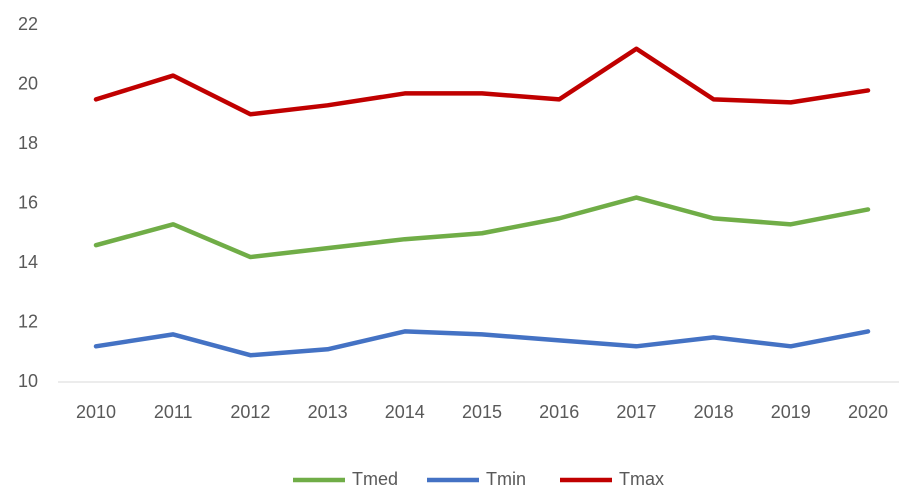 The image size is (899, 488). I want to click on y-tick-label: 14, so click(28, 262).